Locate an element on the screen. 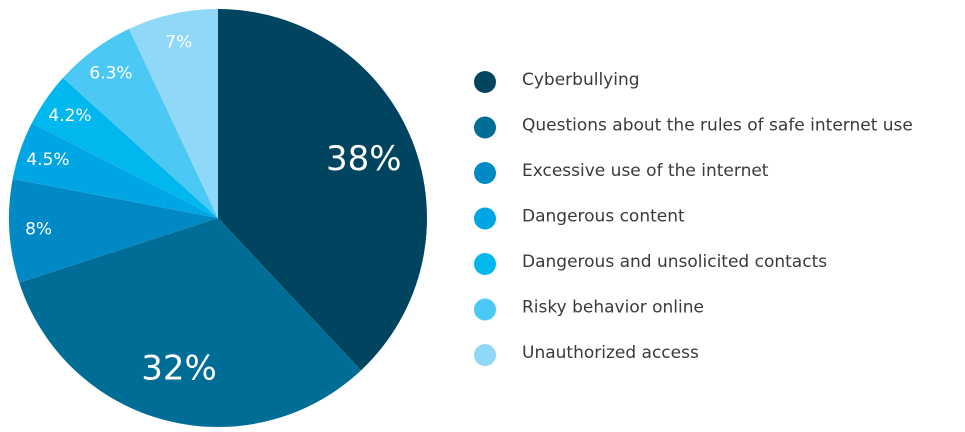  slice-label: 38% is located at coordinates (364, 159).